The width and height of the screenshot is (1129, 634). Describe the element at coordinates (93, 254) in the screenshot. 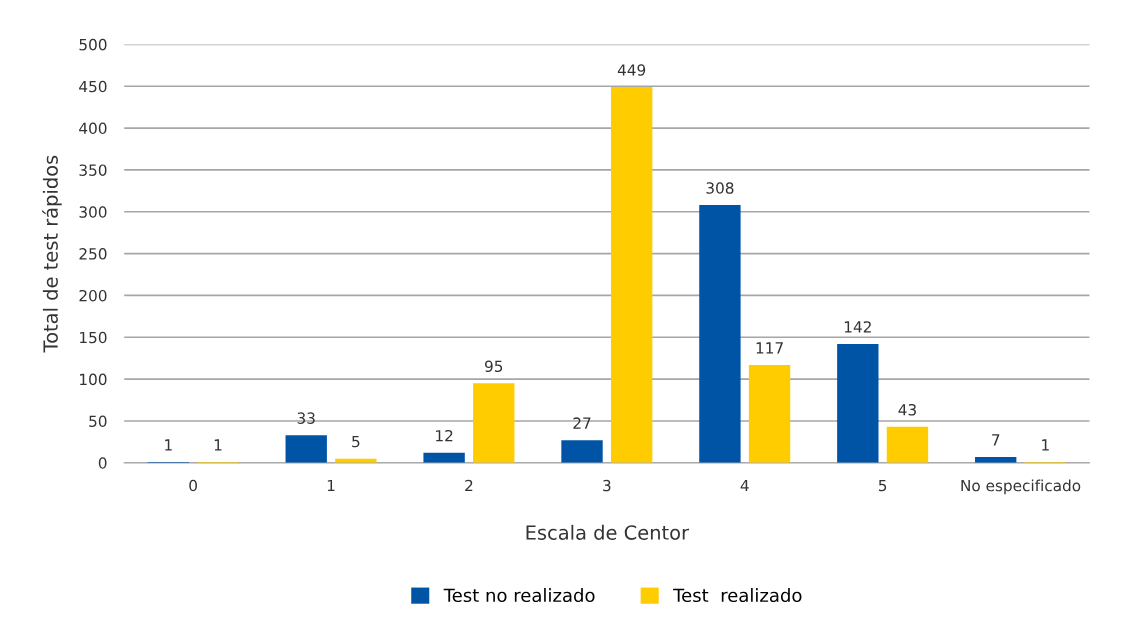

I see `y-tick-label: 250` at that location.